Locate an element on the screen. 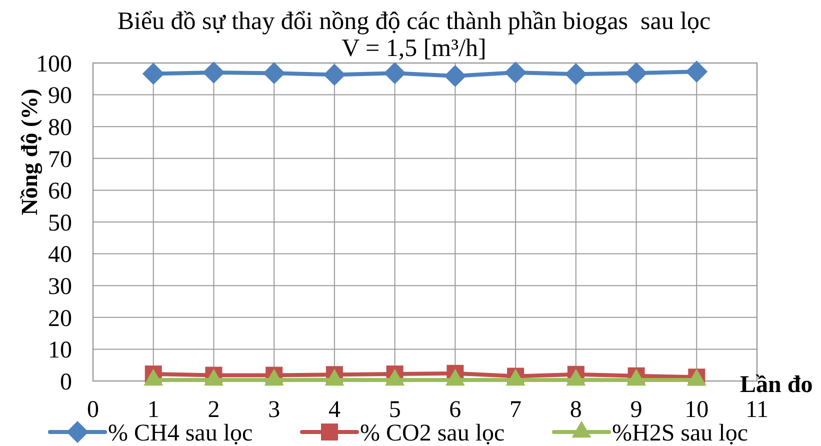  legend-label: %H2S sau lọc is located at coordinates (680, 433).